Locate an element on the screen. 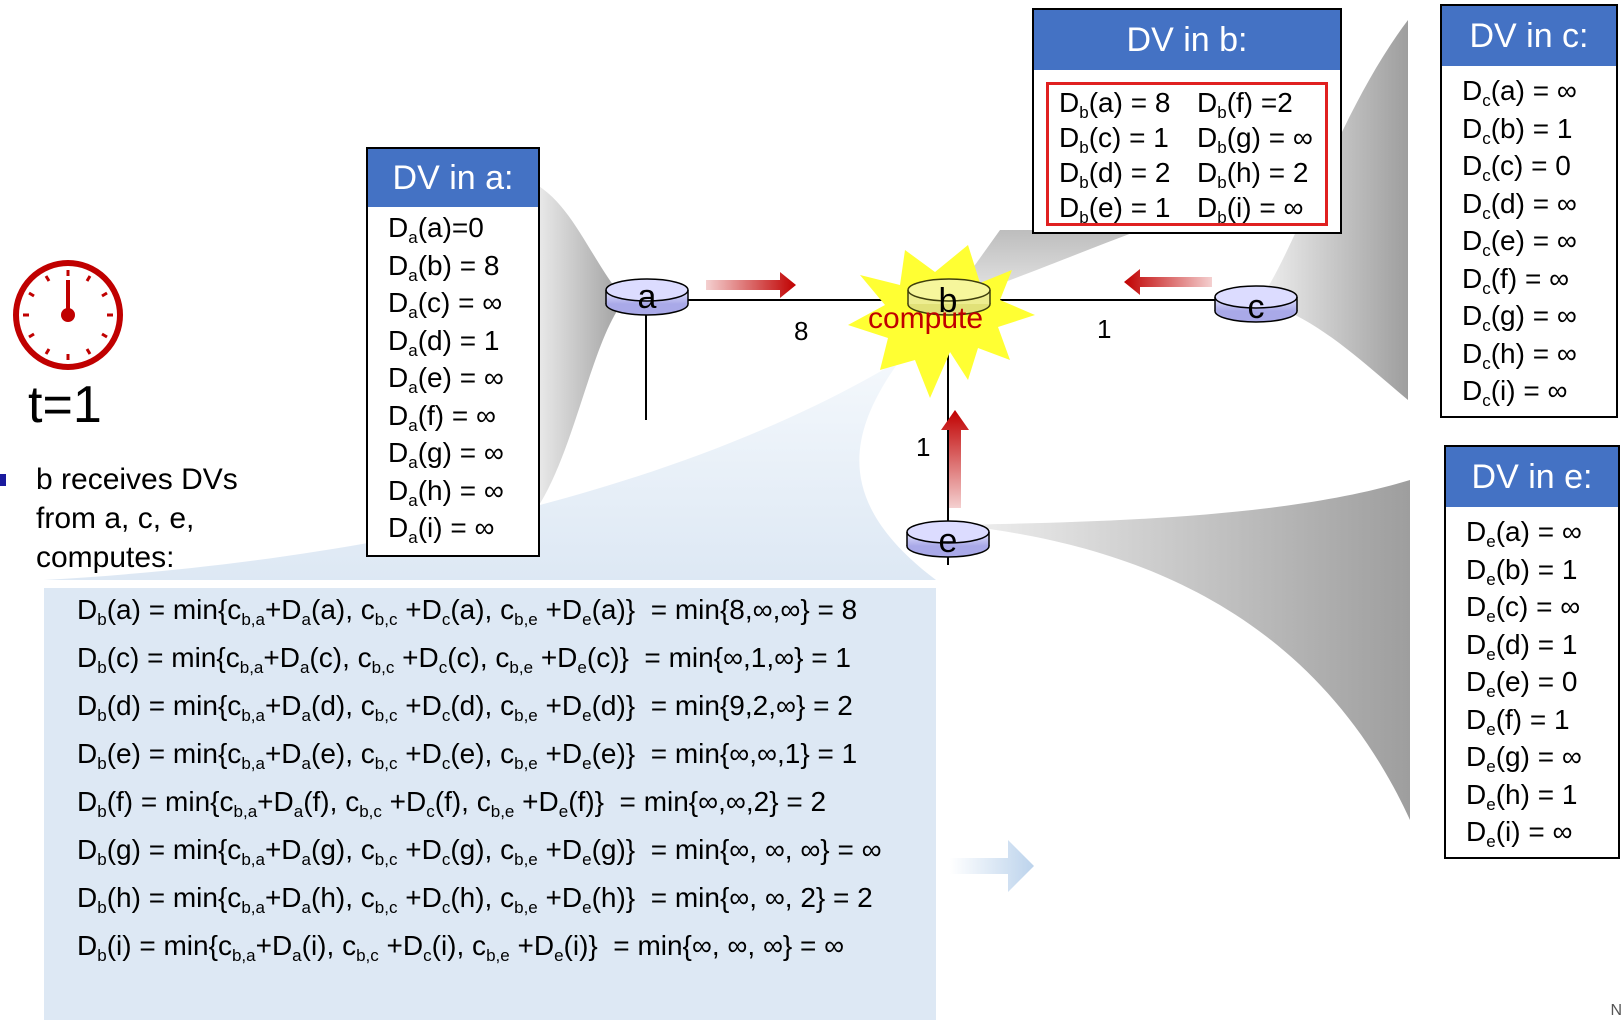 This screenshot has width=1622, height=1024. dv-e-entry: De(a) = ∞ is located at coordinates (1524, 533).